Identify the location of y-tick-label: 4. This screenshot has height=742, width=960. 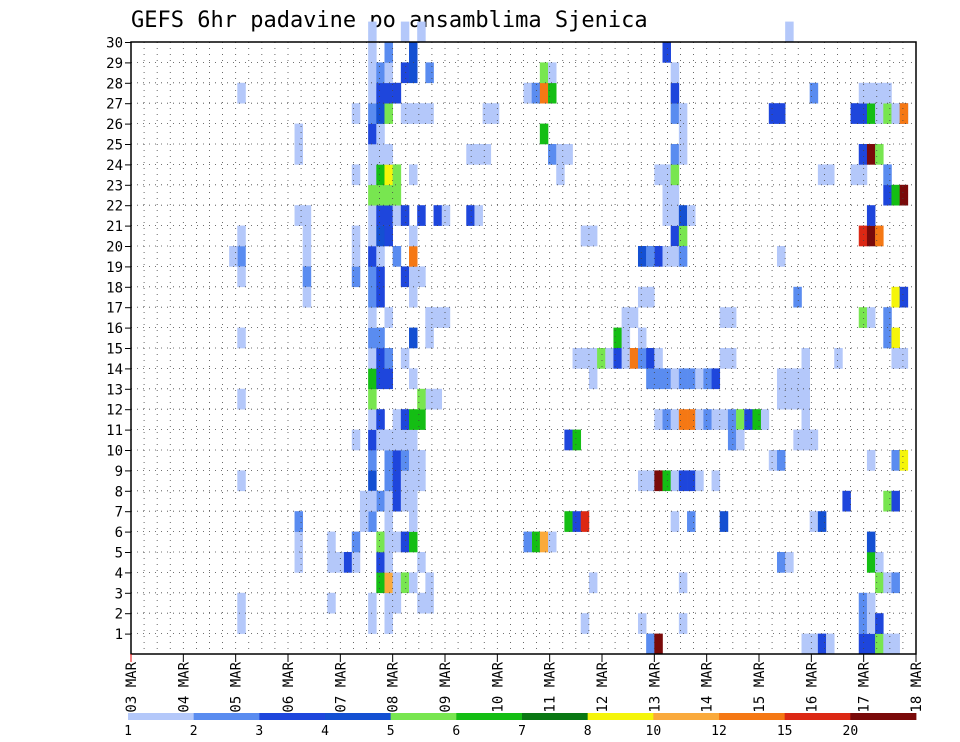
(119, 574).